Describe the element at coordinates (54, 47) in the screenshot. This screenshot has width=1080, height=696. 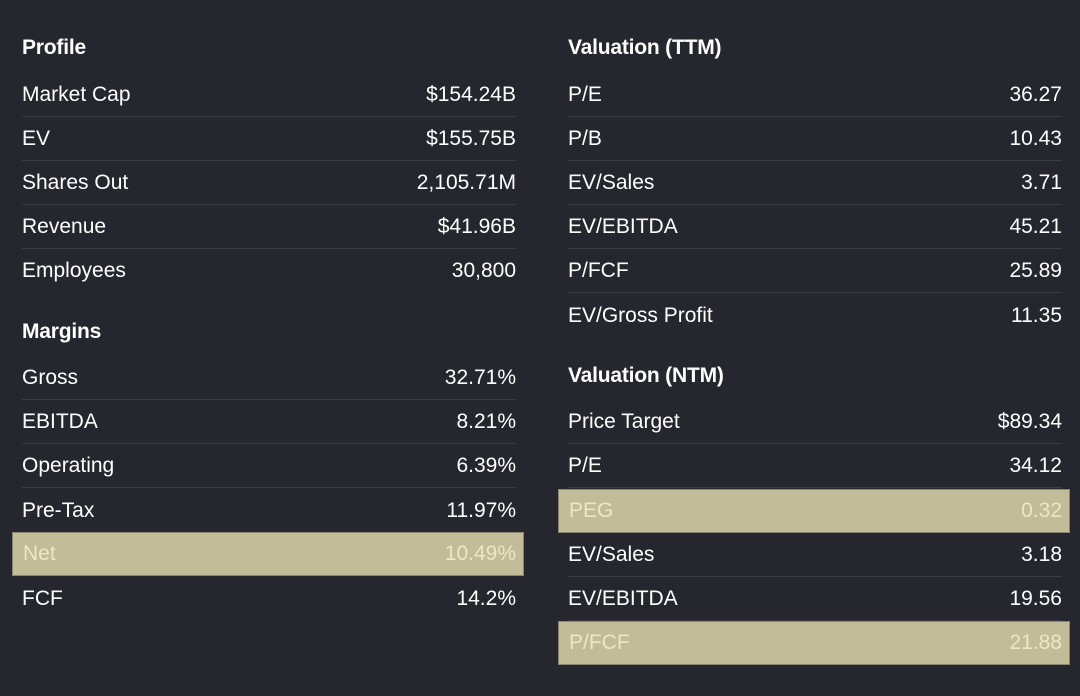
I see `profile-title: Profile` at that location.